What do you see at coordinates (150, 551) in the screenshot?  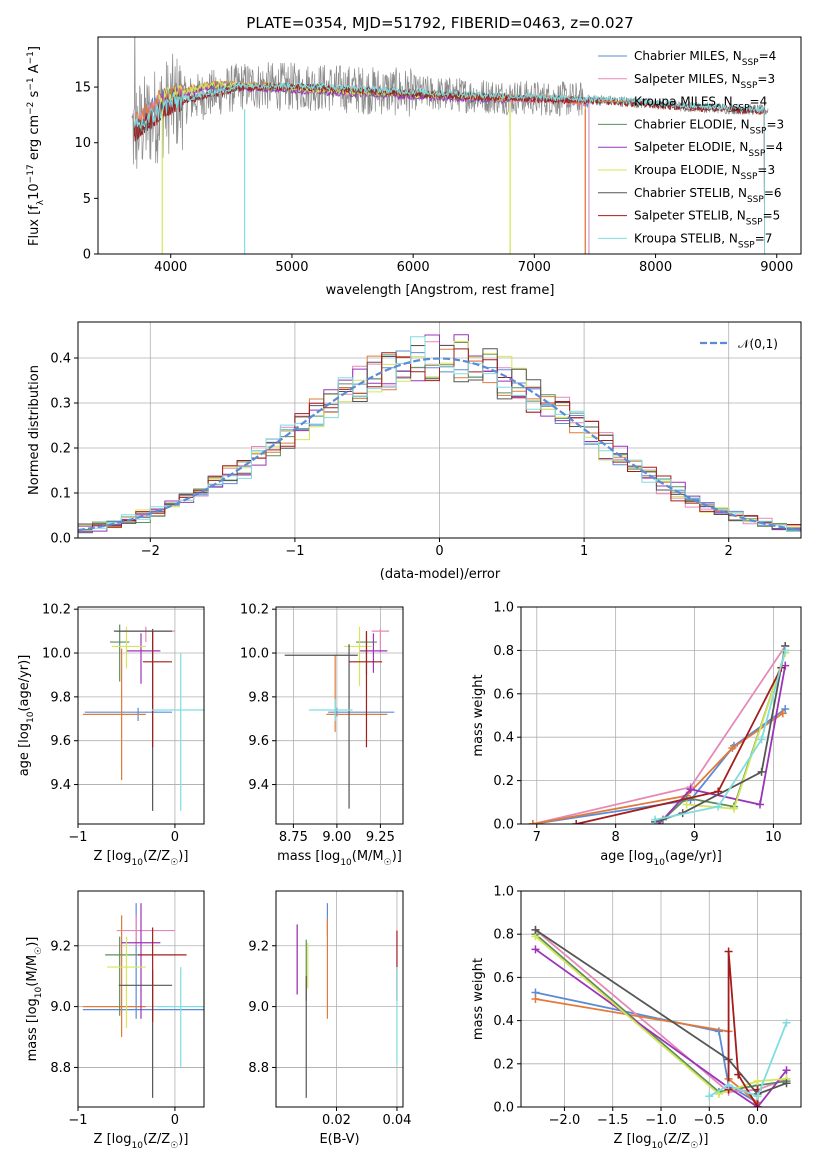 I see `x-tick-label: −2` at bounding box center [150, 551].